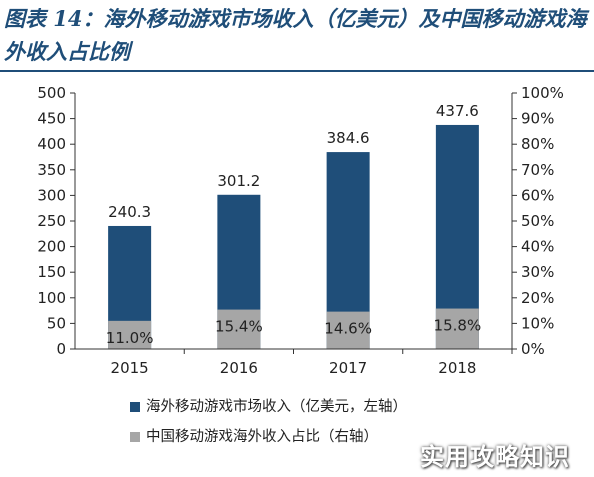  I want to click on share-data-label: 11.0%, so click(130, 338).